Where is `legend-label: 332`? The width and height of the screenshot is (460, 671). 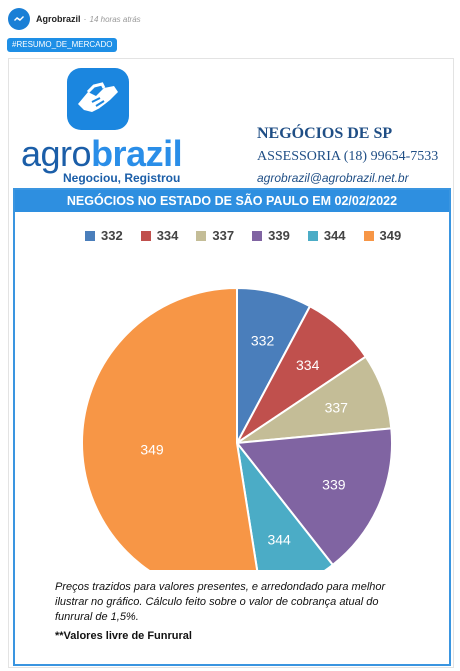
legend-label: 332 is located at coordinates (112, 235).